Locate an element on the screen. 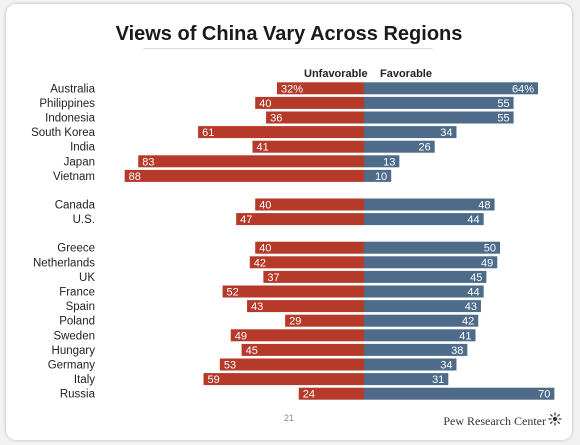 This screenshot has width=580, height=445. data-label-favorable: 43 is located at coordinates (471, 307).